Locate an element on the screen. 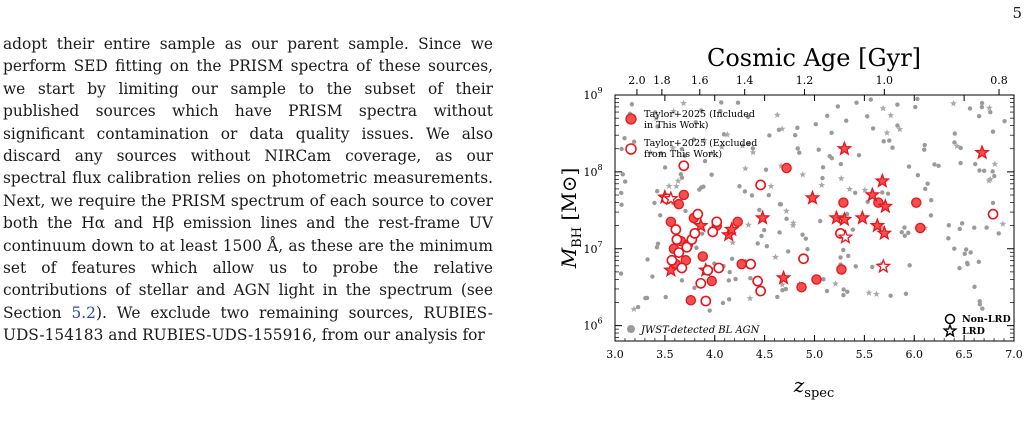  x-tick-label: 4.5 is located at coordinates (765, 354).